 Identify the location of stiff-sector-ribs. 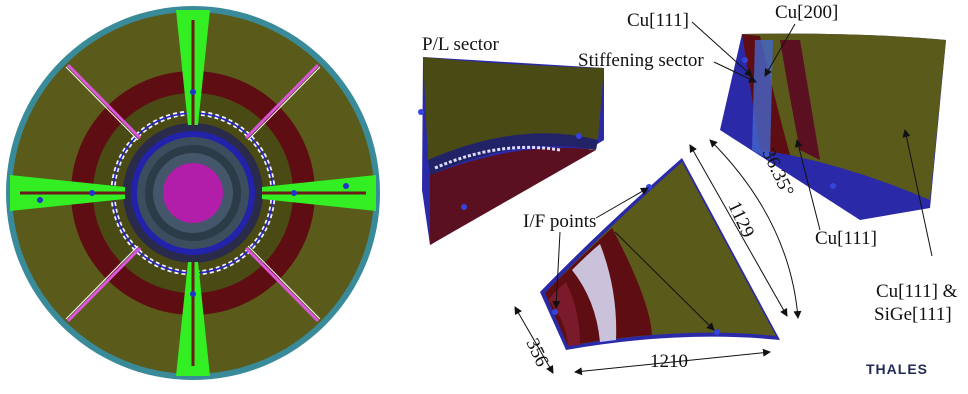
(762, 100).